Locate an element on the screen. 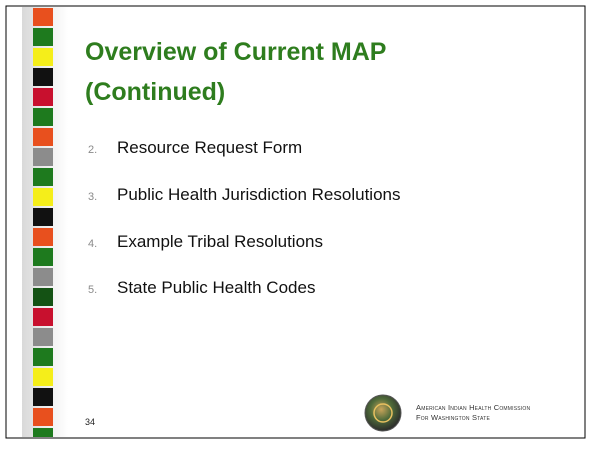 Image resolution: width=591 pixels, height=449 pixels. item-text: Example Tribal Resolutions is located at coordinates (220, 241).